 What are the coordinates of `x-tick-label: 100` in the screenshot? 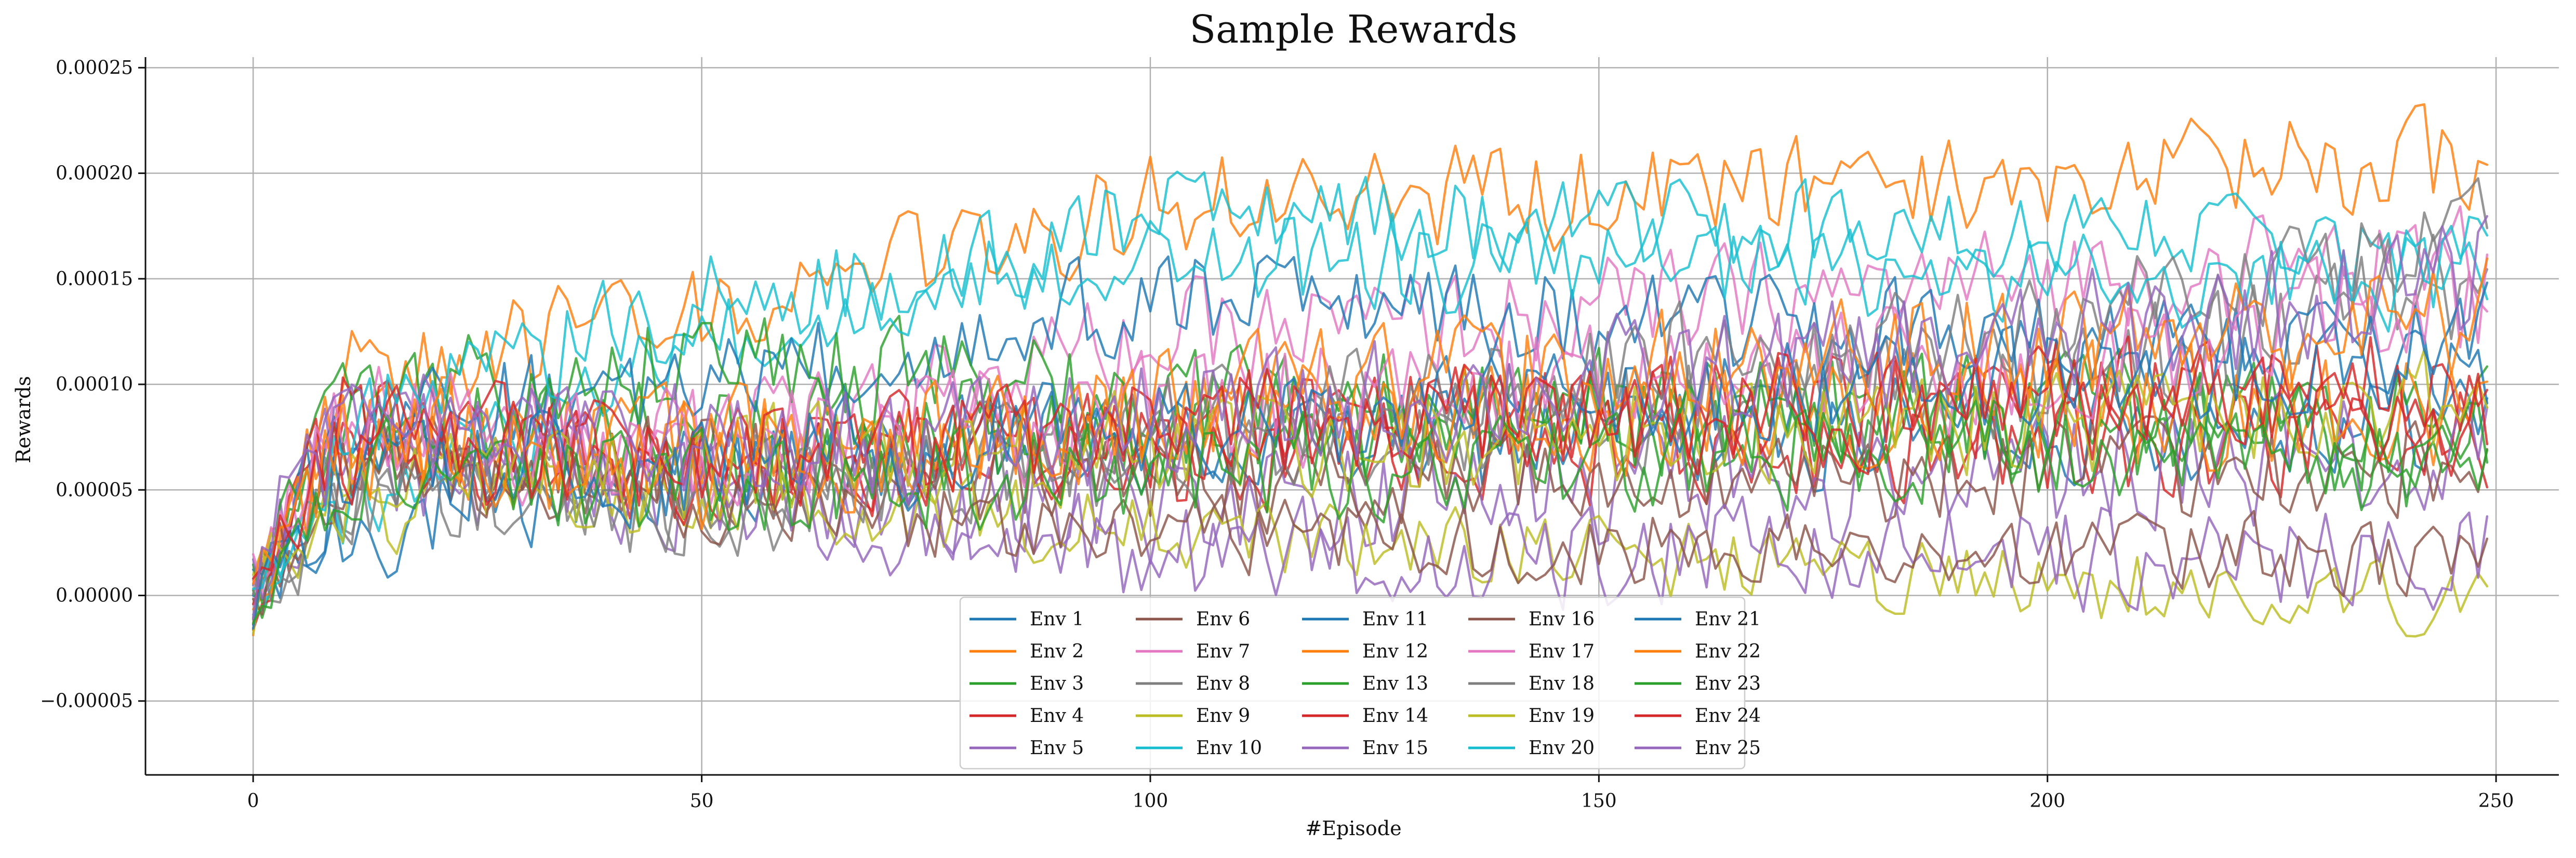 It's located at (1151, 801).